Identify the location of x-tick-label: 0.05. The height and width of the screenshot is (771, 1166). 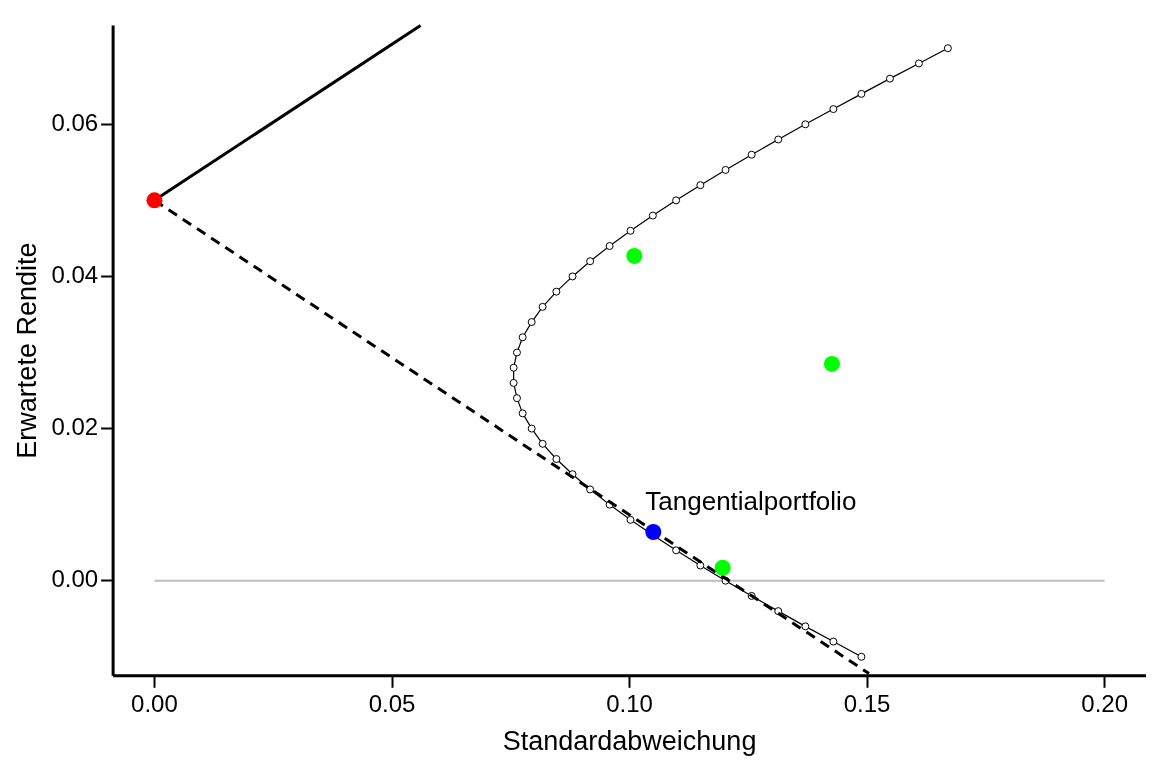
(392, 703).